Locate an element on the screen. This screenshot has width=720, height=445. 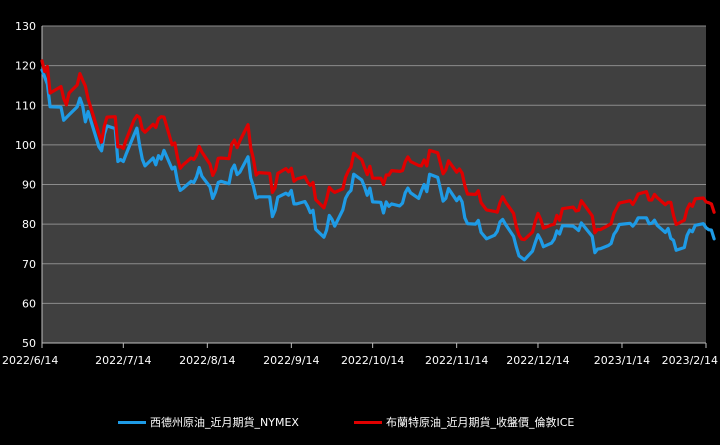
x-tick-label: 2022/8/14 is located at coordinates (207, 360).